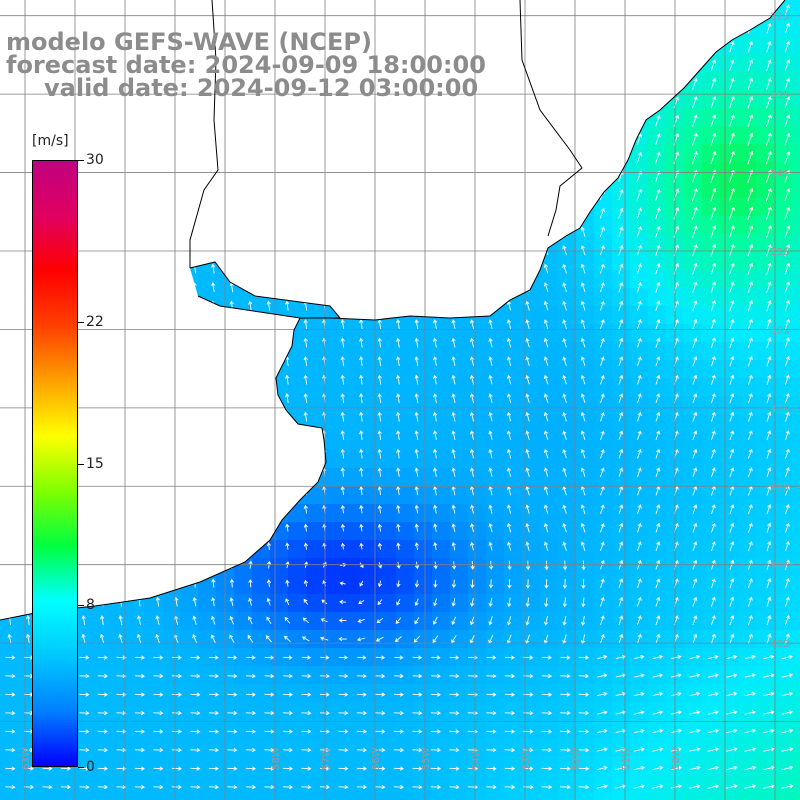 Image resolution: width=800 pixels, height=800 pixels. I want to click on forecast-date: forecast date: 2024-09-09 18:00:00, so click(246, 65).